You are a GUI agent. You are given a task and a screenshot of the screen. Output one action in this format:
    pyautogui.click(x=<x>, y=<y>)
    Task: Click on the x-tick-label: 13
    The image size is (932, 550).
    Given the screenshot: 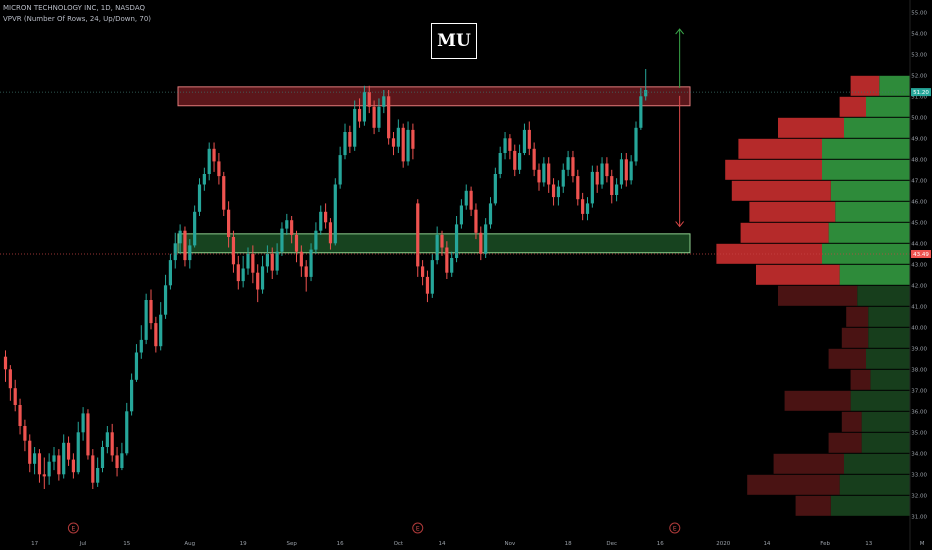 What is the action you would take?
    pyautogui.click(x=868, y=544)
    